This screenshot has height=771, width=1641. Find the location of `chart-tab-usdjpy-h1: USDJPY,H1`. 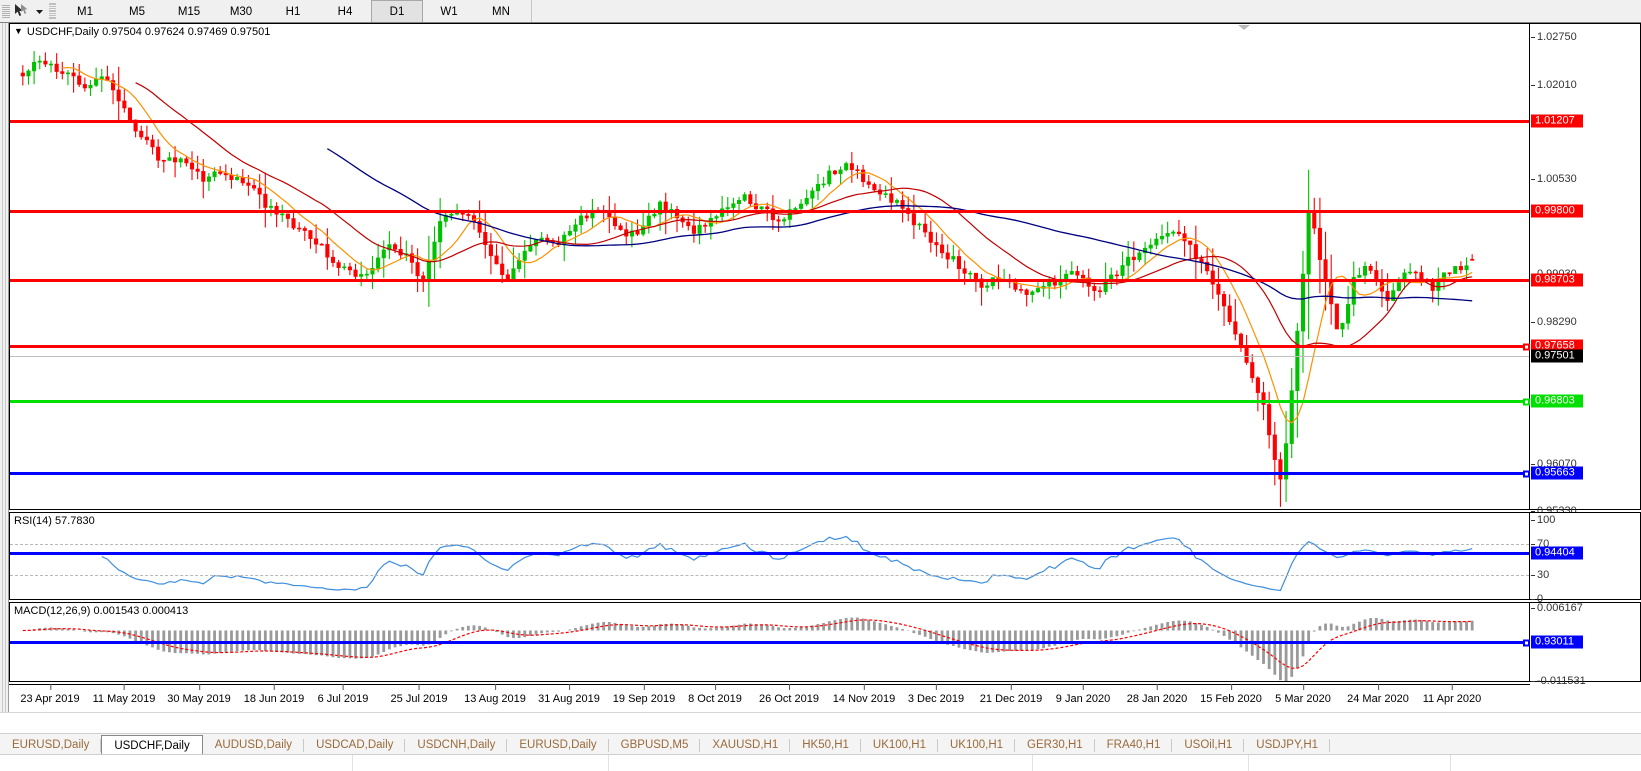

chart-tab-usdjpy-h1: USDJPY,H1 is located at coordinates (1287, 745).